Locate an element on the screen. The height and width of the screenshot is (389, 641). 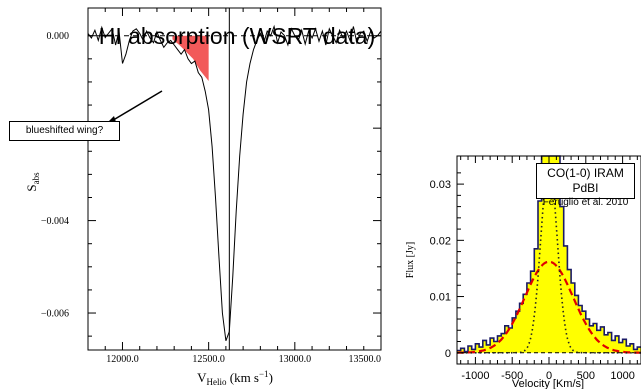
hi-y-label-main: S is located at coordinates (31, 187).